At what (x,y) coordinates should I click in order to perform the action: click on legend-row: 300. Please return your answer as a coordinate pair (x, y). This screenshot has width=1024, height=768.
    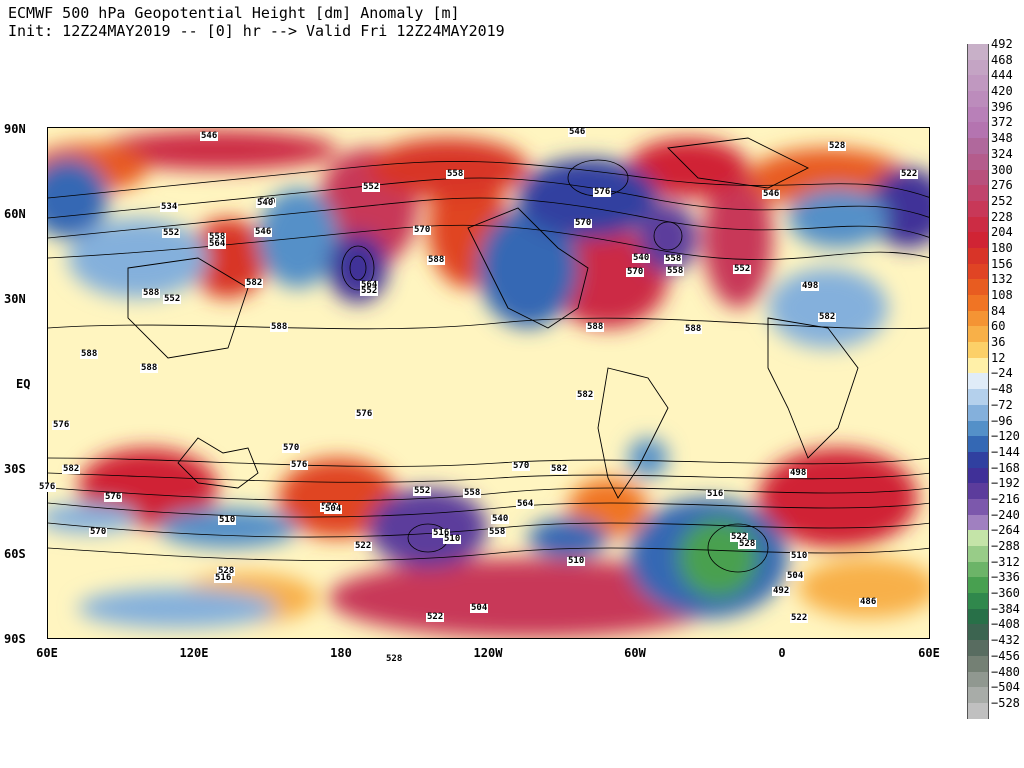
    Looking at the image, I should click on (995, 174).